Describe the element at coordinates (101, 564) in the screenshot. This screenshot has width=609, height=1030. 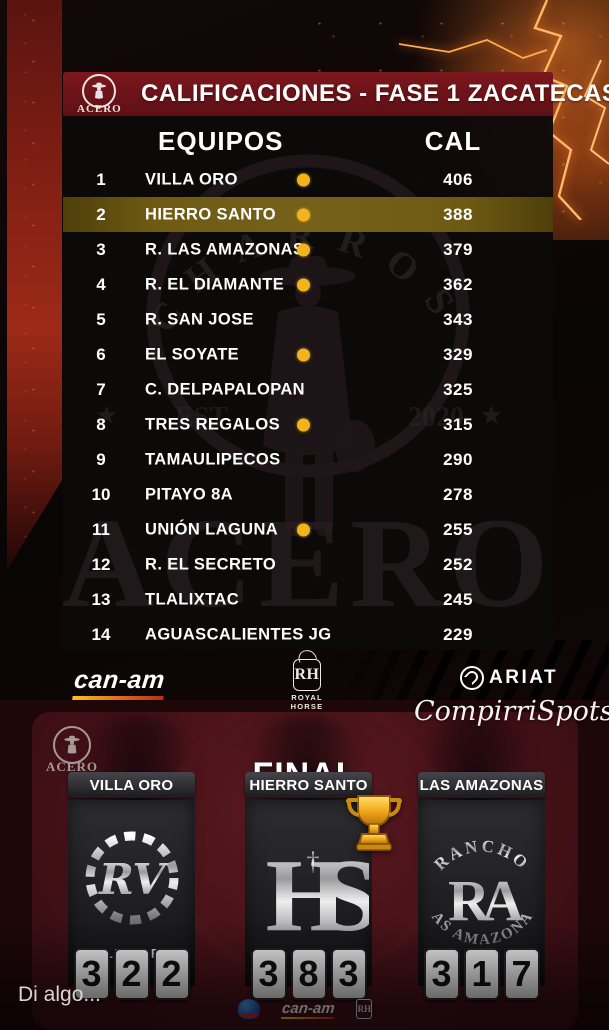
I see `row-rank: 12` at that location.